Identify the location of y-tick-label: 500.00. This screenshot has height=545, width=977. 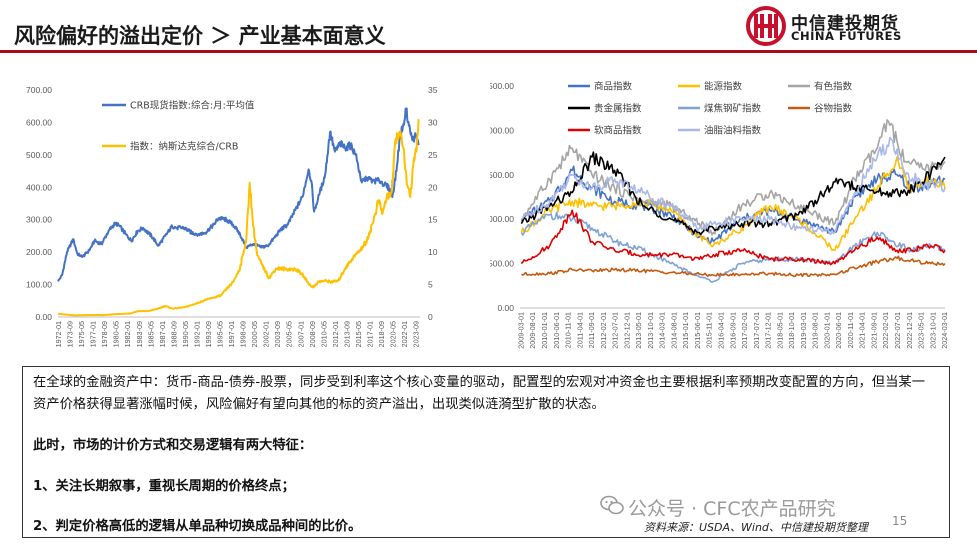
(502, 264).